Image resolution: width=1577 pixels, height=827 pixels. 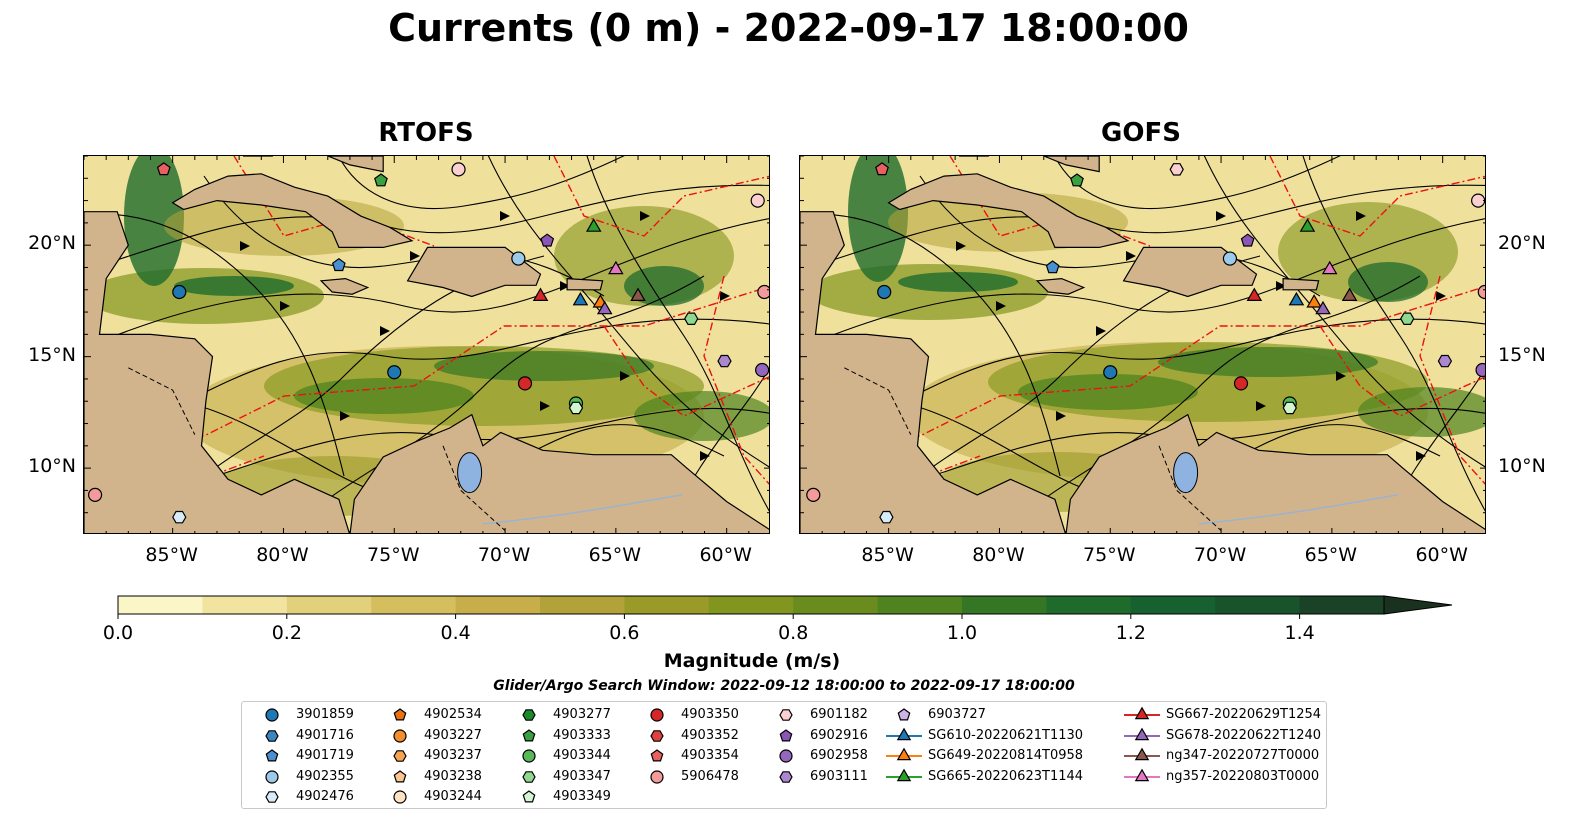 I want to click on legend-label: 4903333, so click(x=582, y=735).